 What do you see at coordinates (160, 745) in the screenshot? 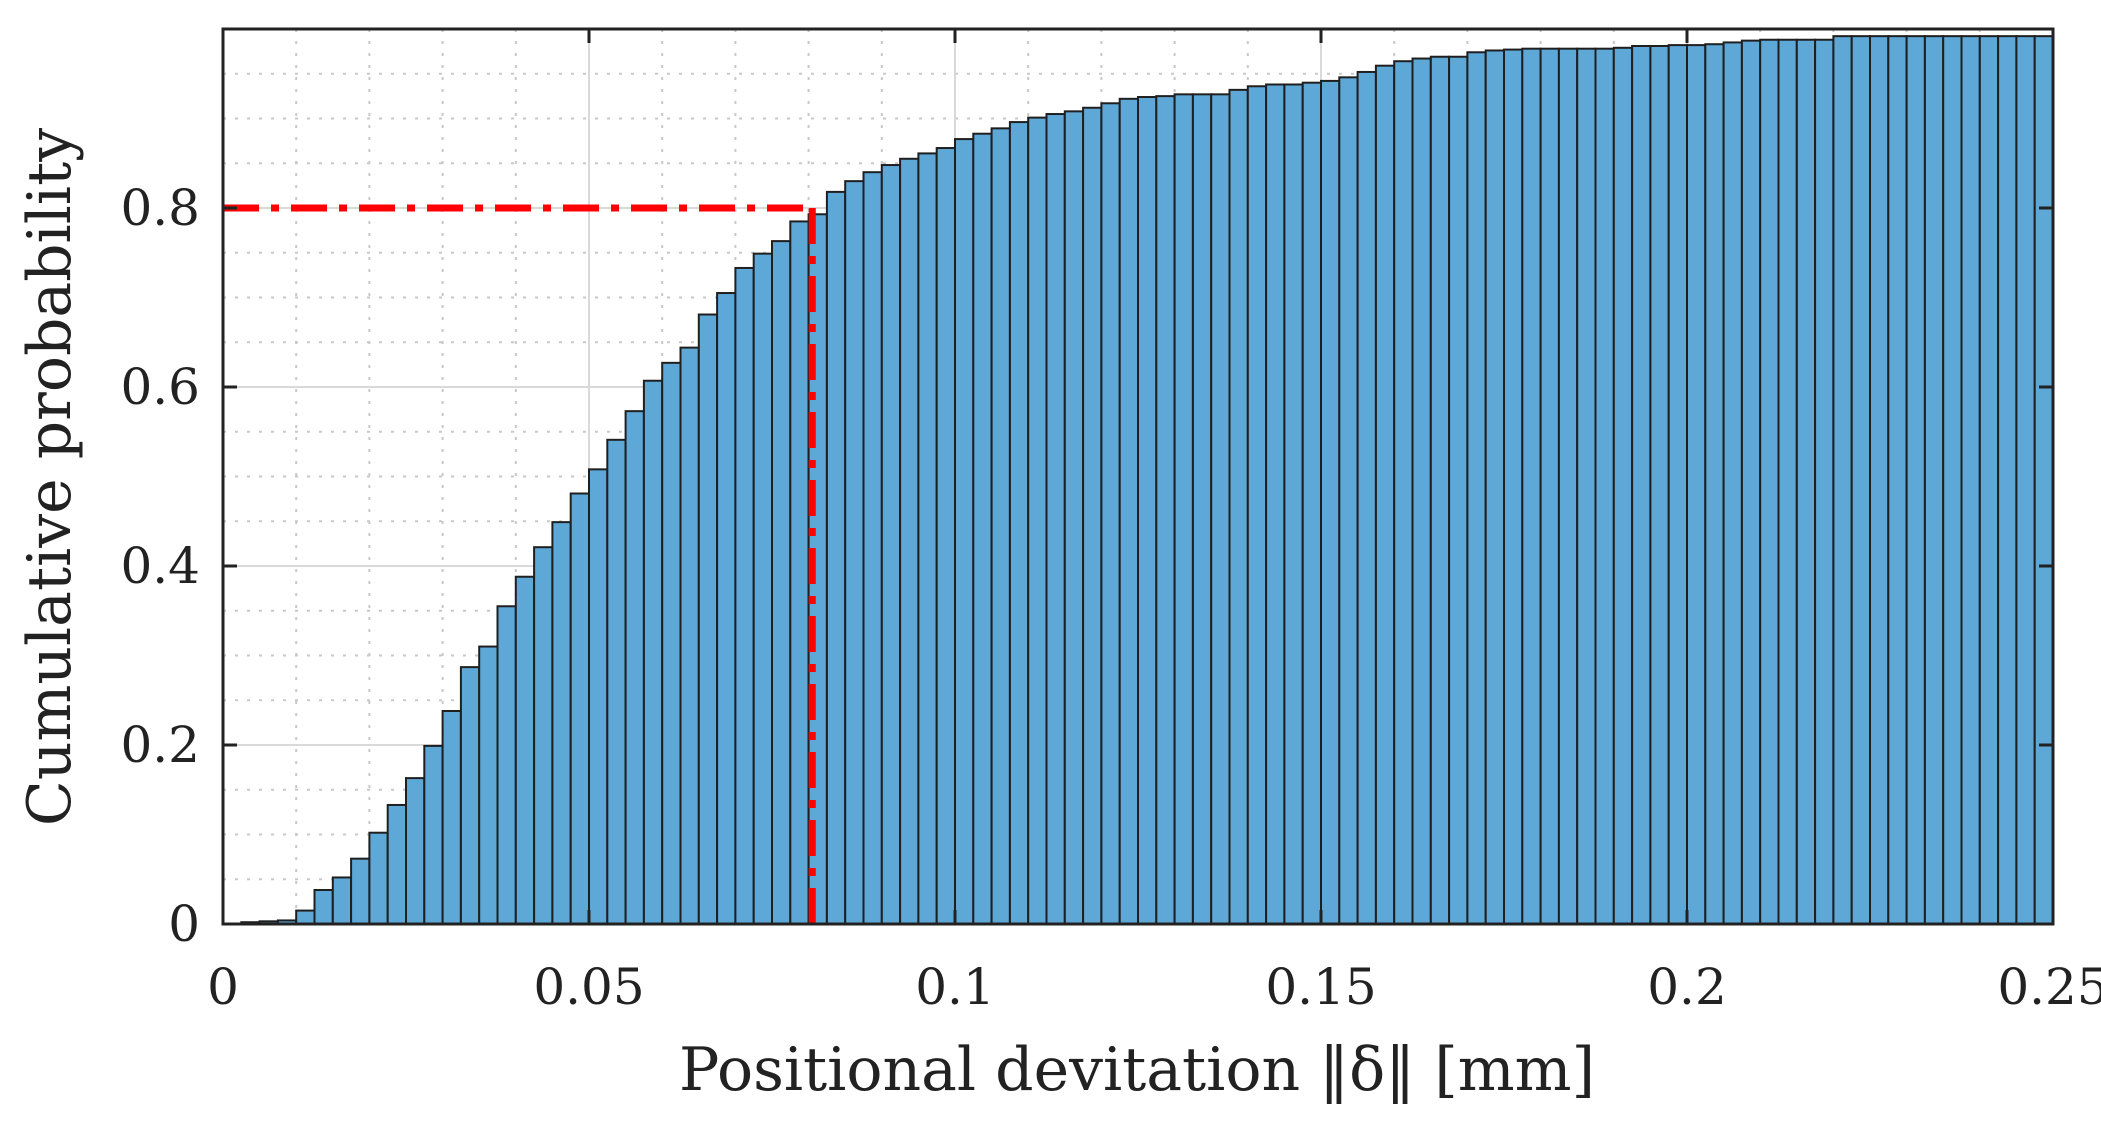
I see `y-tick-label: 0.2` at bounding box center [160, 745].